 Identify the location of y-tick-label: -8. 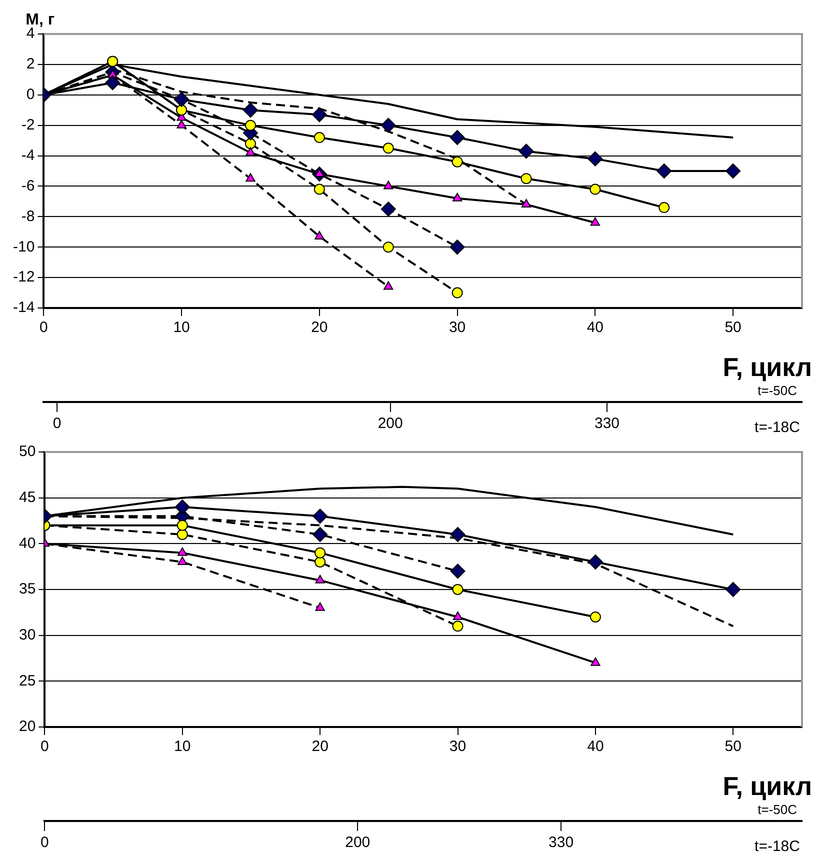
(28, 216).